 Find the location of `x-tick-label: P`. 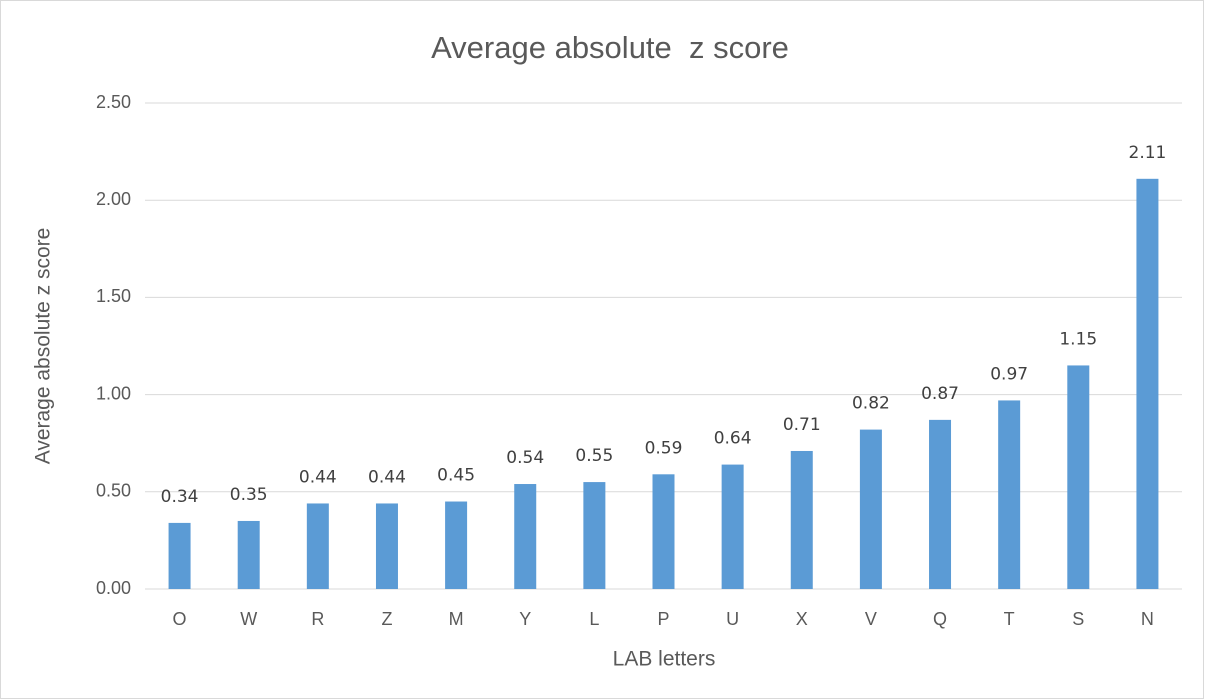

x-tick-label: P is located at coordinates (663, 619).